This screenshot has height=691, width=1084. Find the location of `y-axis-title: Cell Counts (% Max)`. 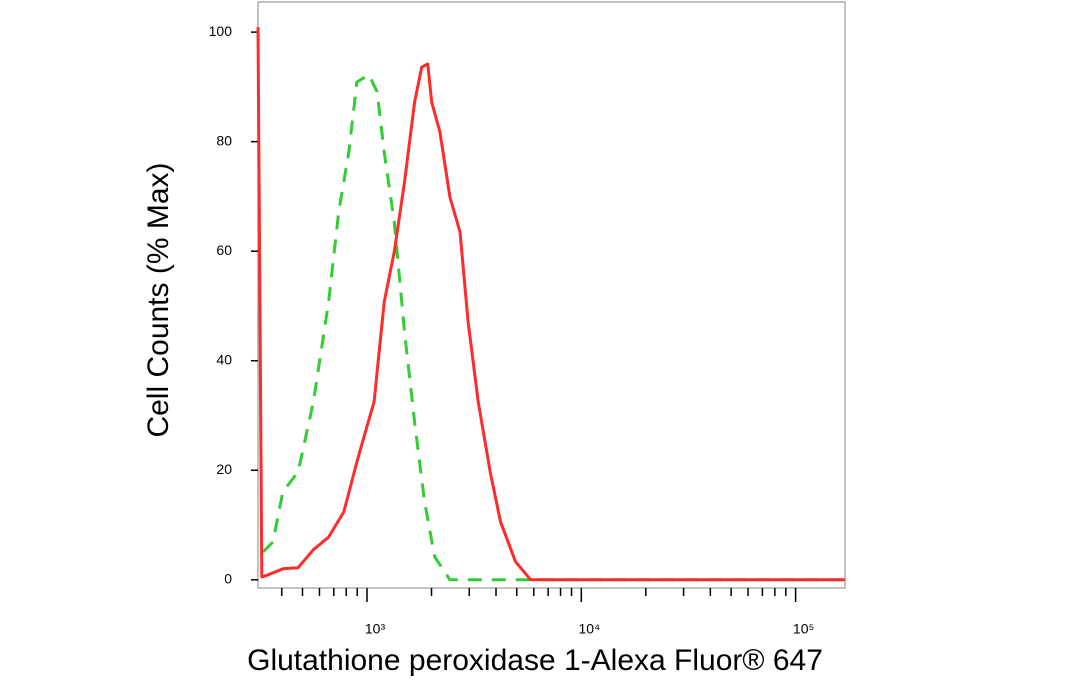

y-axis-title: Cell Counts (% Max) is located at coordinates (158, 299).